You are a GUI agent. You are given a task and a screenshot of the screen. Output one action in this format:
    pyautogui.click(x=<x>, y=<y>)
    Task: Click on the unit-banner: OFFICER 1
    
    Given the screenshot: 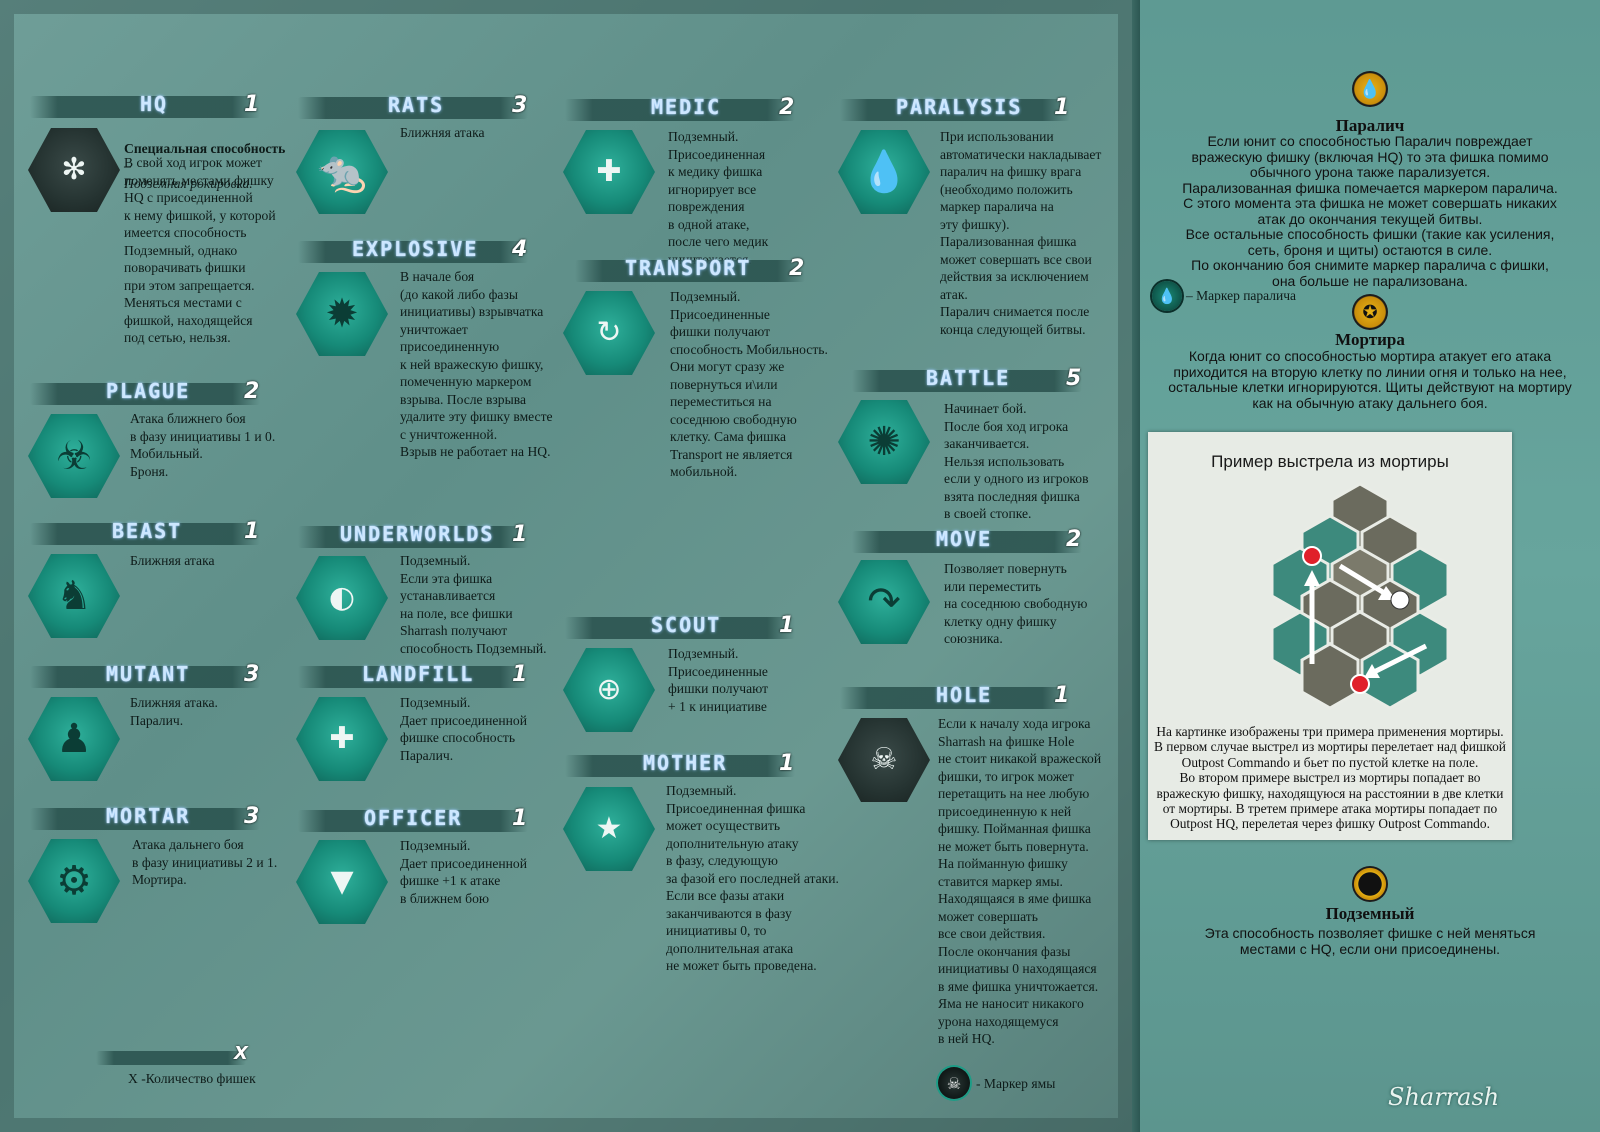 What is the action you would take?
    pyautogui.click(x=413, y=819)
    